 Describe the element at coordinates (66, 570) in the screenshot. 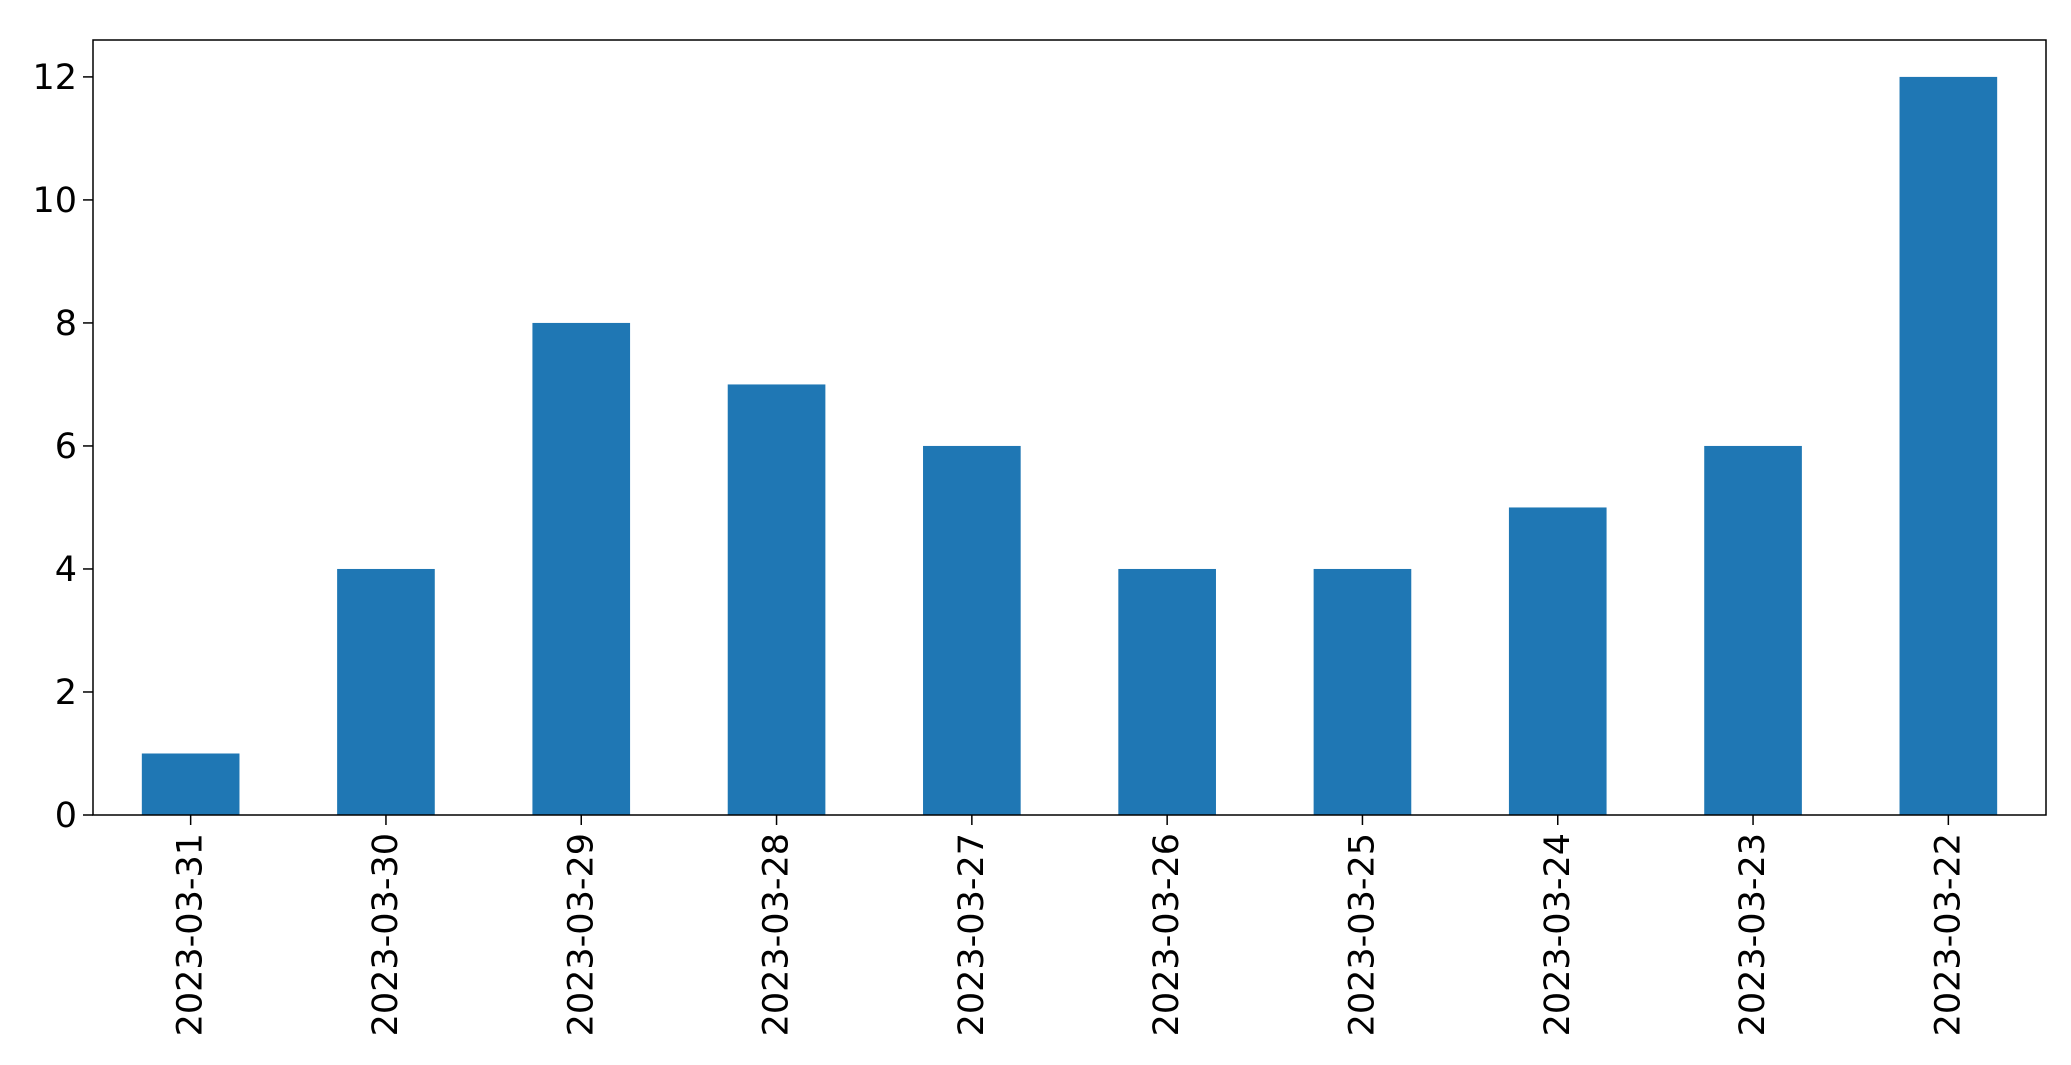

I see `y-tick-label: 4` at that location.